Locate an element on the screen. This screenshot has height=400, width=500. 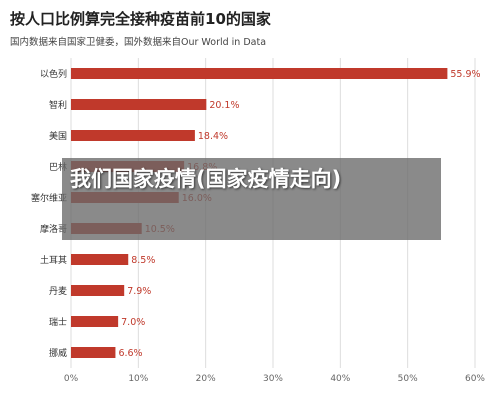
y-category-label: 塞尔维亚 is located at coordinates (49, 198).